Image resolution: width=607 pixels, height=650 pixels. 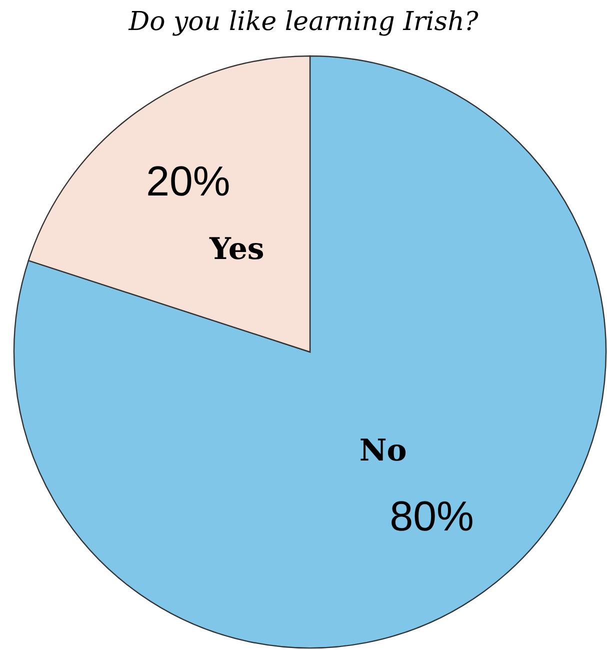 I want to click on slice-label: No, so click(x=383, y=450).